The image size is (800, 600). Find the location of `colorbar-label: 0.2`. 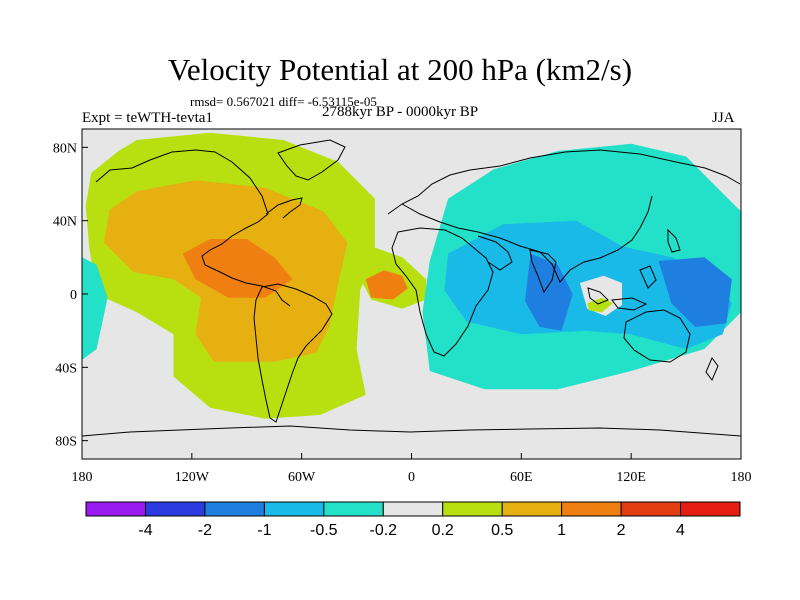

colorbar-label: 0.2 is located at coordinates (443, 530).